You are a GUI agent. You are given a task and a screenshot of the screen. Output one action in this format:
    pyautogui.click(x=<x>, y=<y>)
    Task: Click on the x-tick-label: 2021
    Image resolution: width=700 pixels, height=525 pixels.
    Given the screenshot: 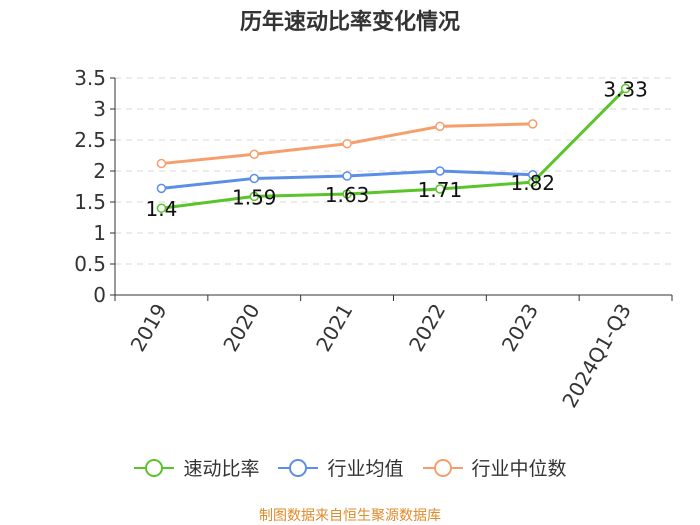 What is the action you would take?
    pyautogui.click(x=334, y=328)
    